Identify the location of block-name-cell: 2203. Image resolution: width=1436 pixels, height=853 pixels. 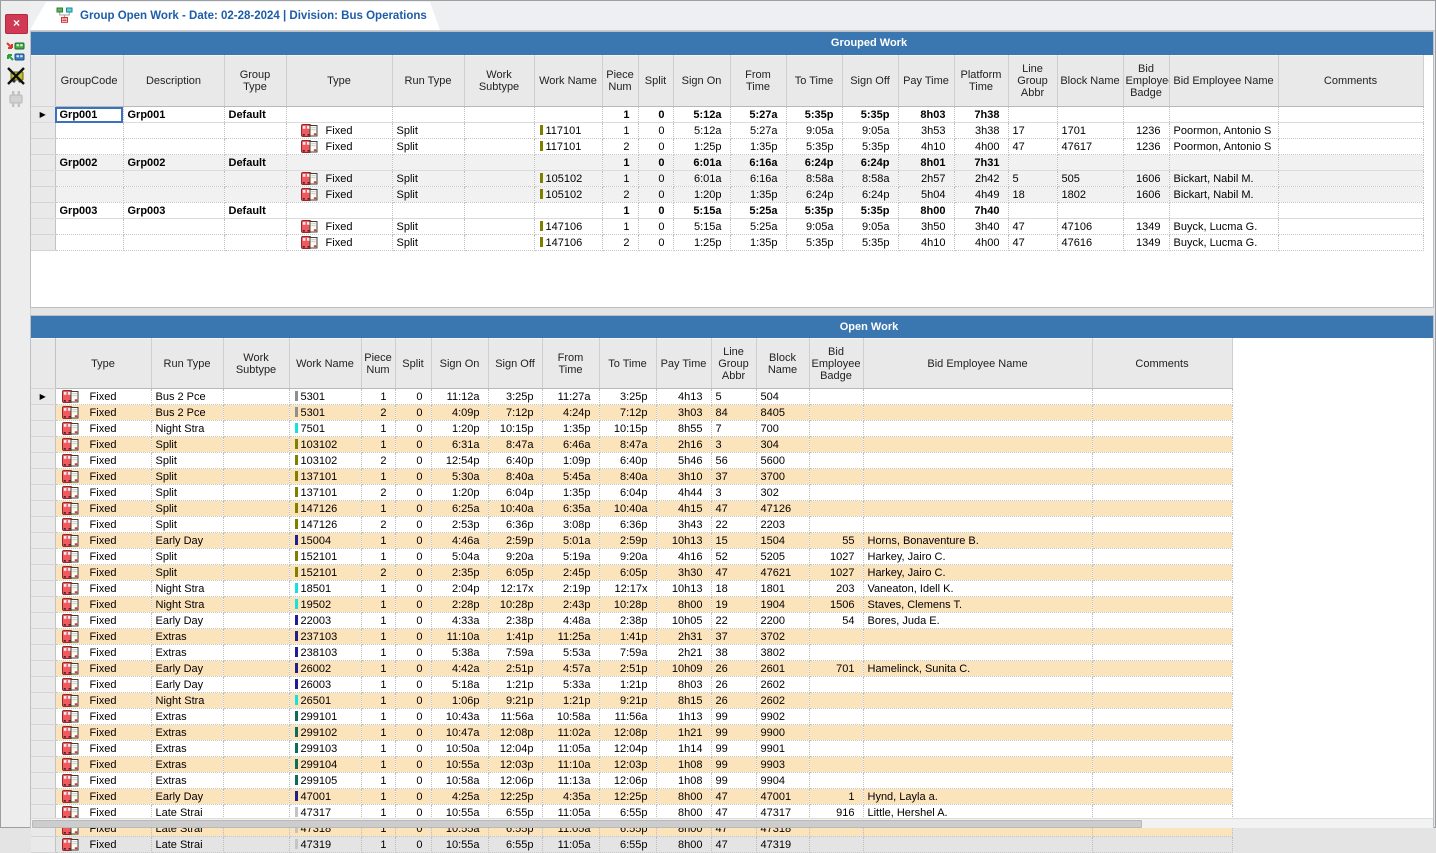
(783, 524).